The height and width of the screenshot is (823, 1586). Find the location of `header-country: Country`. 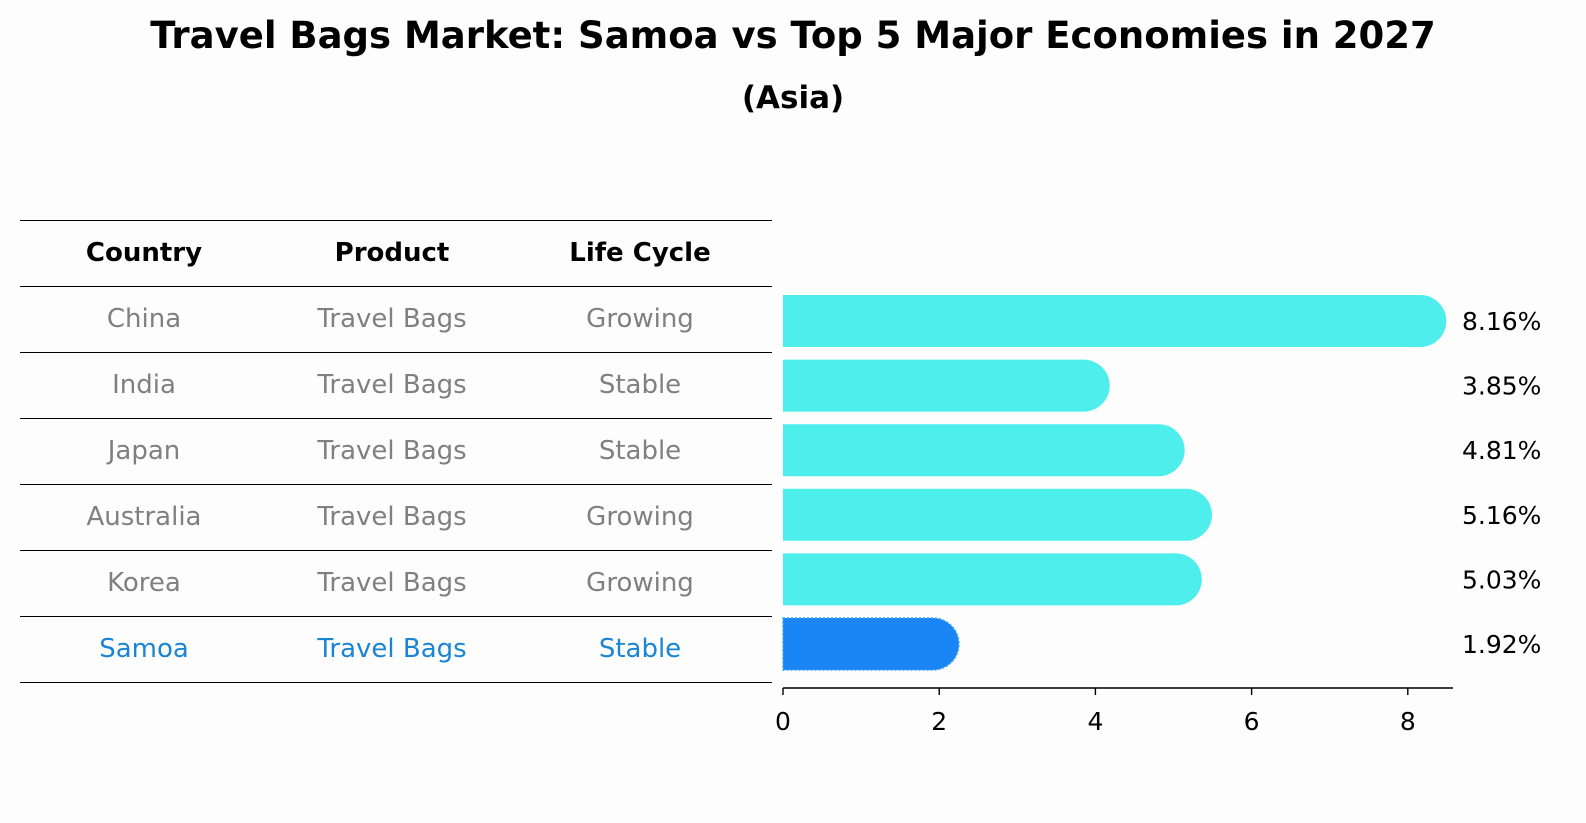

header-country: Country is located at coordinates (144, 253).